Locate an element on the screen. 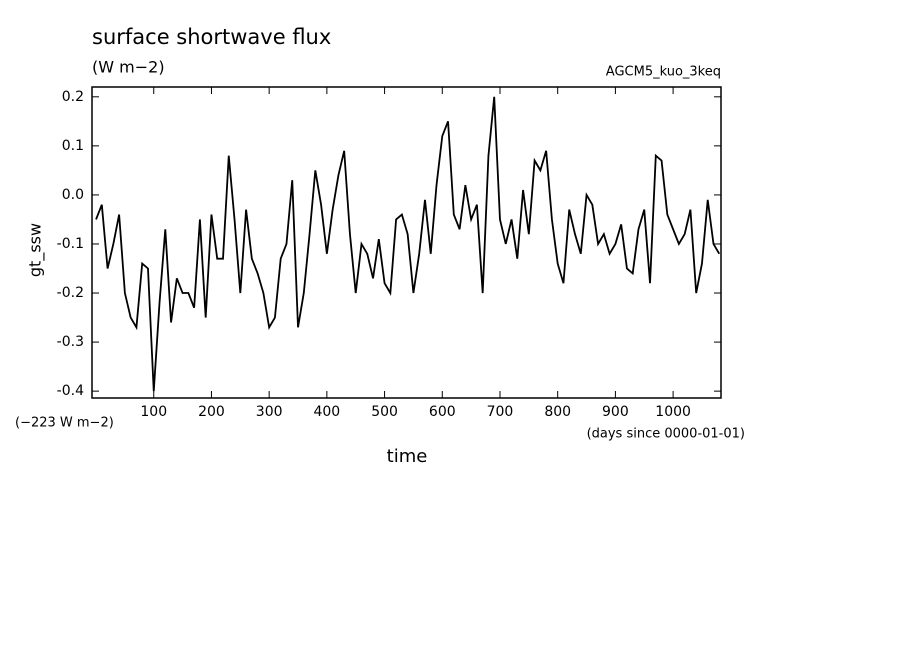  x-tick-label: 1000 is located at coordinates (673, 412).